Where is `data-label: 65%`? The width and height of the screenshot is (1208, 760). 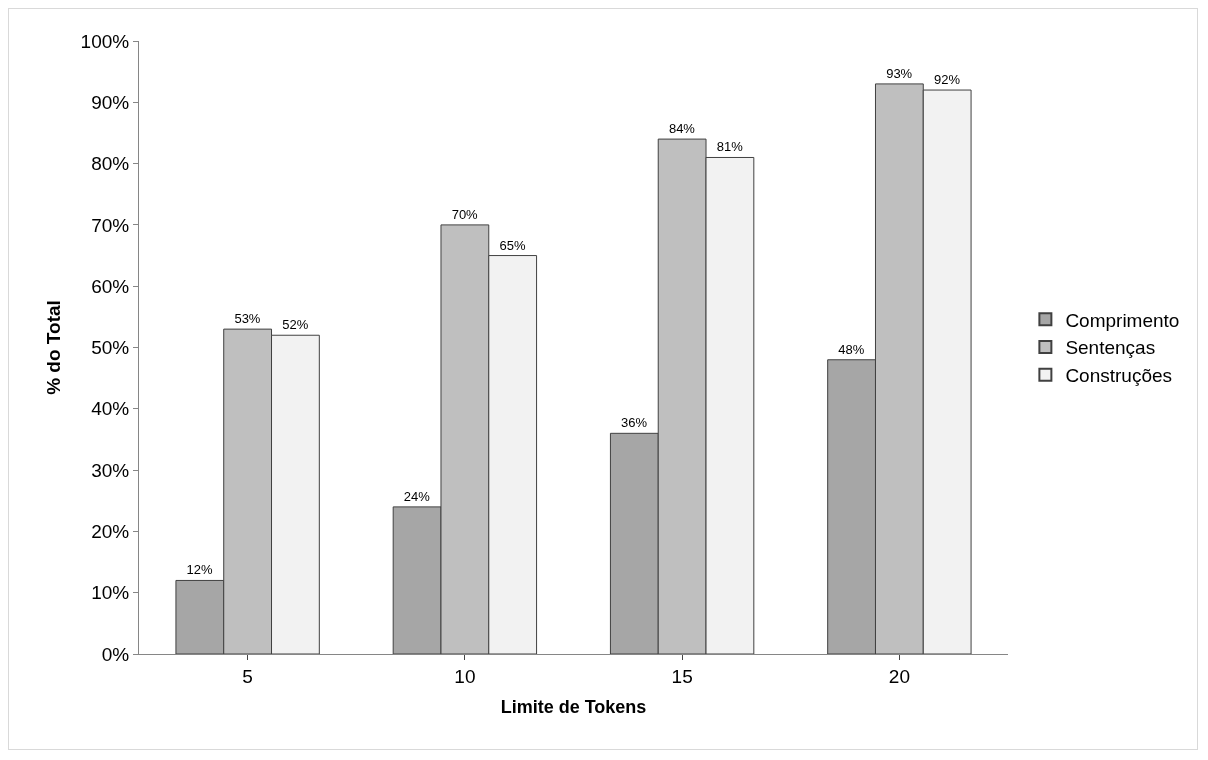 data-label: 65% is located at coordinates (512, 245).